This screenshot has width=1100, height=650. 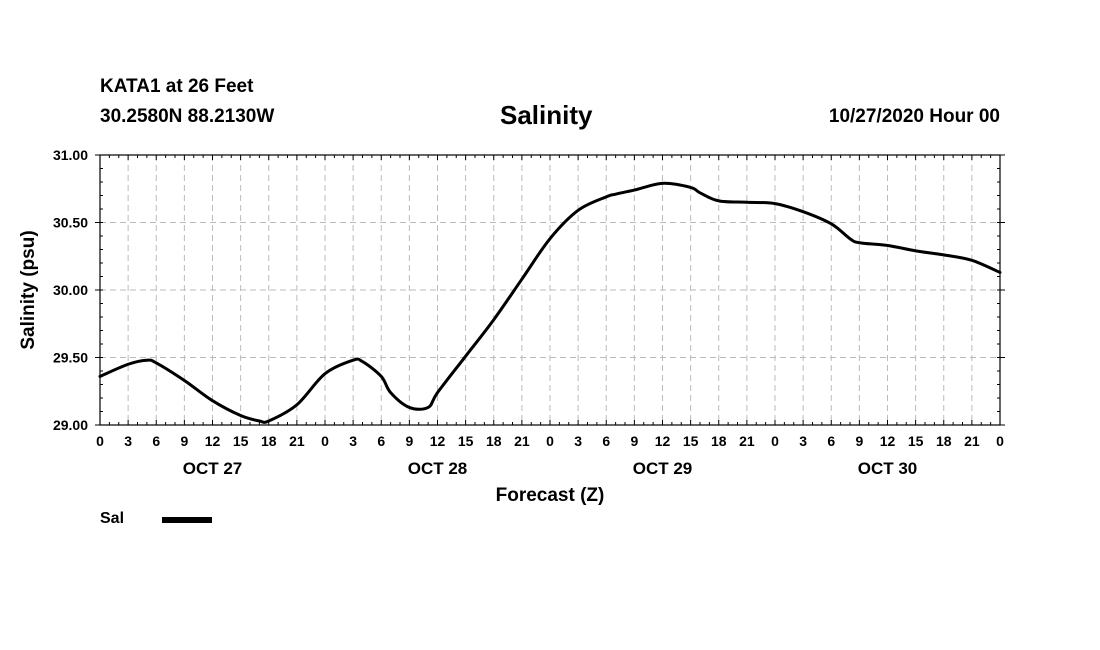 I want to click on forecast-issue-time: 10/27/2020 Hour 00, so click(x=914, y=116).